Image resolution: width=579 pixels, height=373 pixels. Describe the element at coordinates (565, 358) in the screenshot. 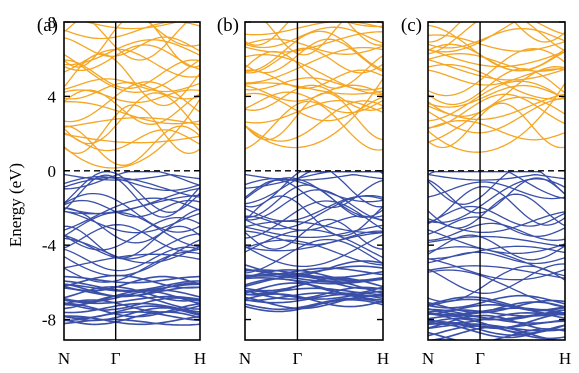

I see `kpoint-label: H` at that location.